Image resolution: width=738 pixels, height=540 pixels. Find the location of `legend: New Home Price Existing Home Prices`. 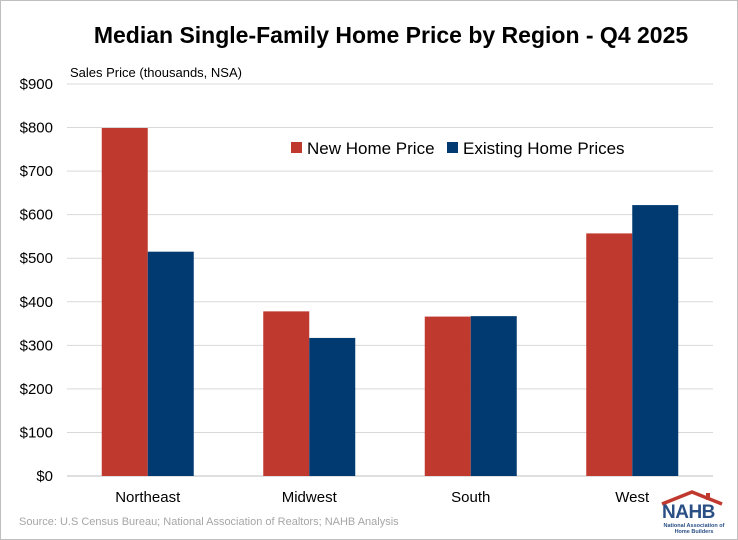

legend: New Home Price Existing Home Prices is located at coordinates (458, 148).